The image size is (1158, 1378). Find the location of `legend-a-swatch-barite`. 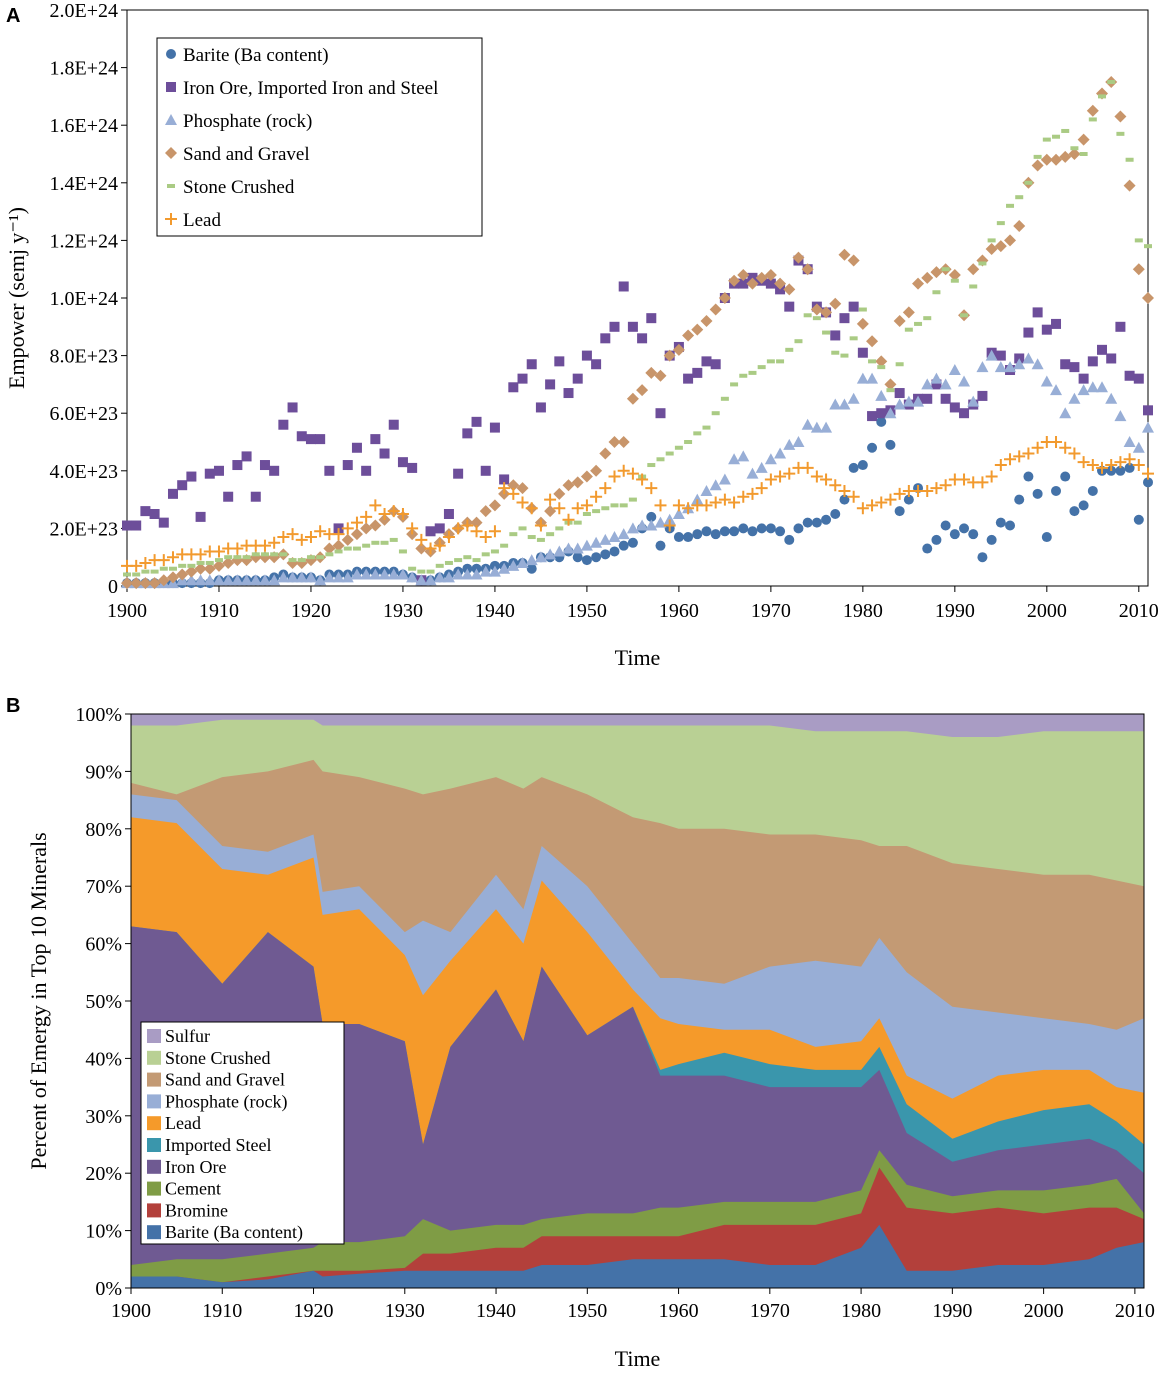

legend-a-swatch-barite is located at coordinates (171, 54).